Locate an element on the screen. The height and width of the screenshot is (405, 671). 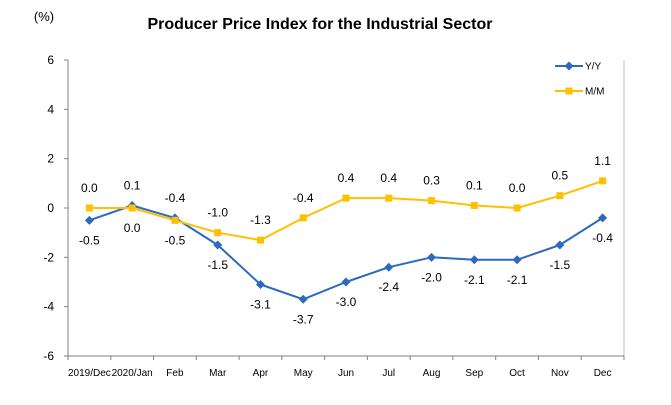
yy-data-label: -3.1 is located at coordinates (260, 304).